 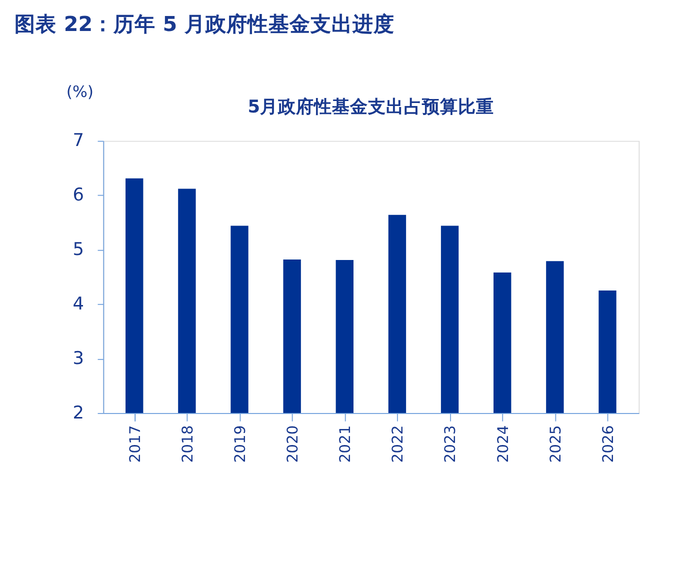 What do you see at coordinates (345, 444) in the screenshot?
I see `x-tick-label: 2021` at bounding box center [345, 444].